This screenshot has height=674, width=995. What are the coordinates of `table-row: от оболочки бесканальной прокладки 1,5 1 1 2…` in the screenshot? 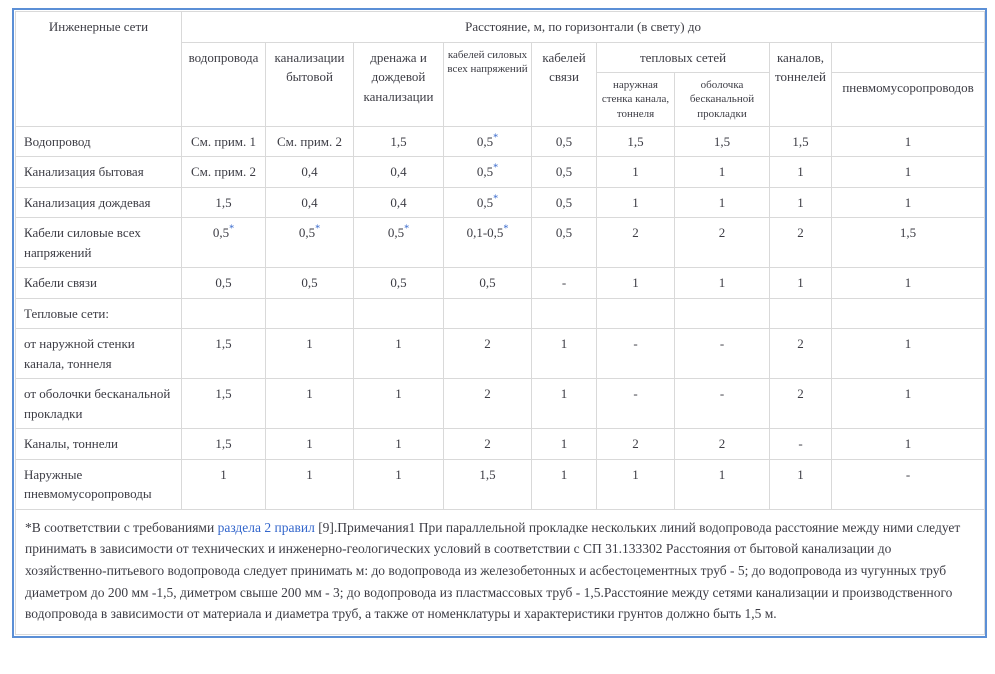 It's located at (500, 404).